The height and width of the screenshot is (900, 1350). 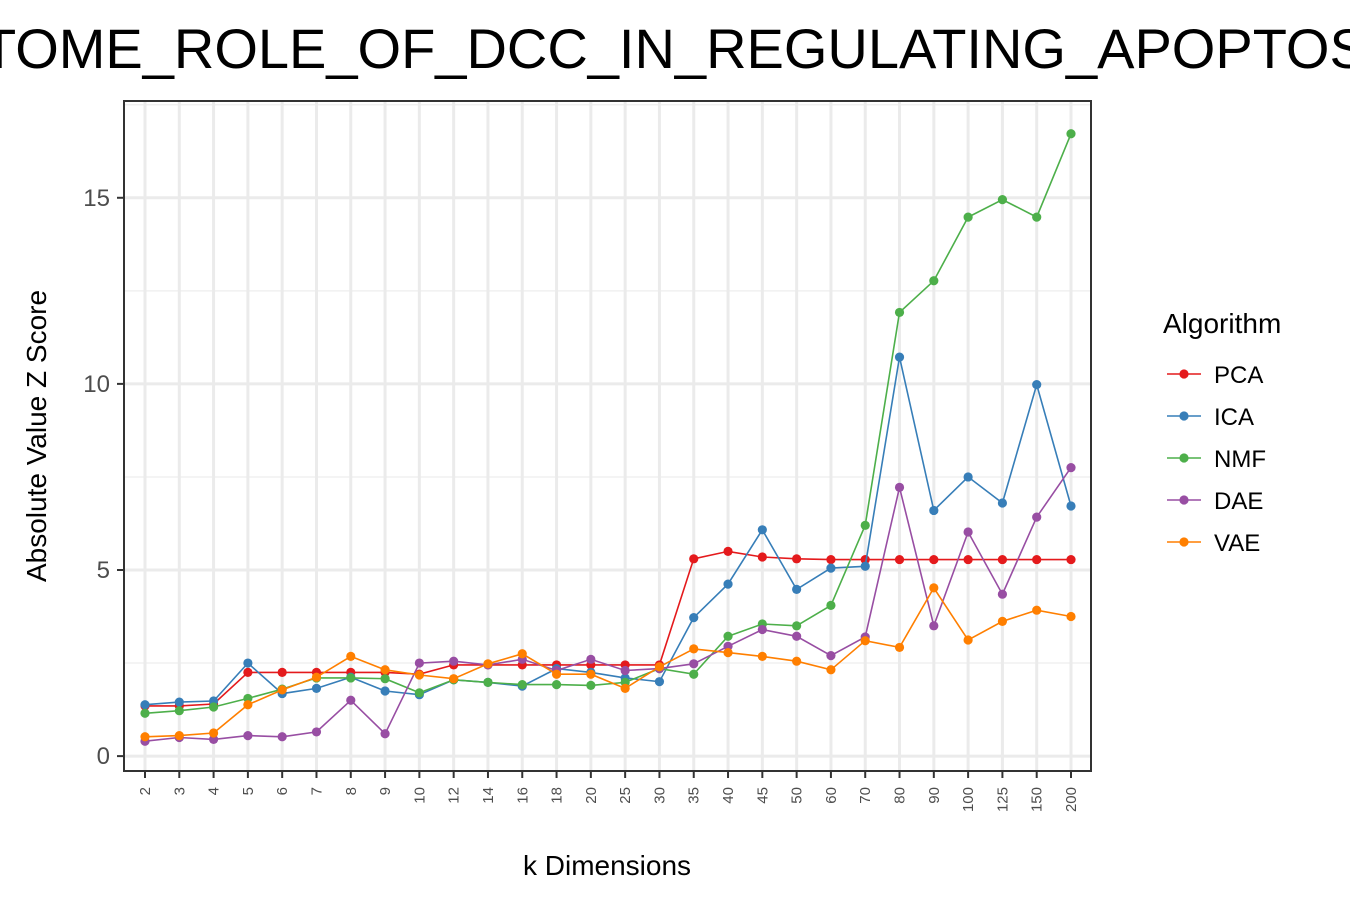 What do you see at coordinates (659, 795) in the screenshot?
I see `x-tick-label: 30` at bounding box center [659, 795].